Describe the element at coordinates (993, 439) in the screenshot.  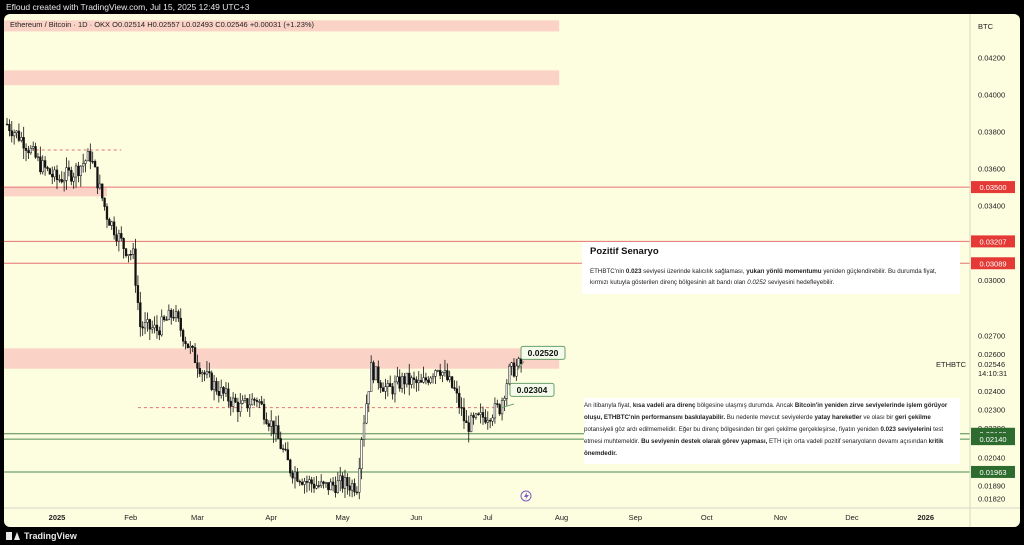
I see `support-price-tag-1: 0.02140` at that location.